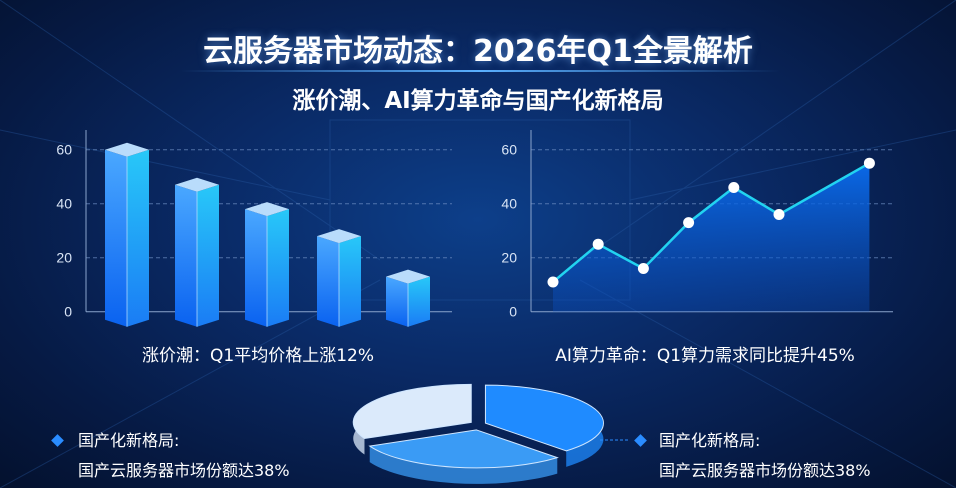 The width and height of the screenshot is (956, 488). Describe the element at coordinates (509, 150) in the screenshot. I see `line-chart-ytick-label: 60` at that location.